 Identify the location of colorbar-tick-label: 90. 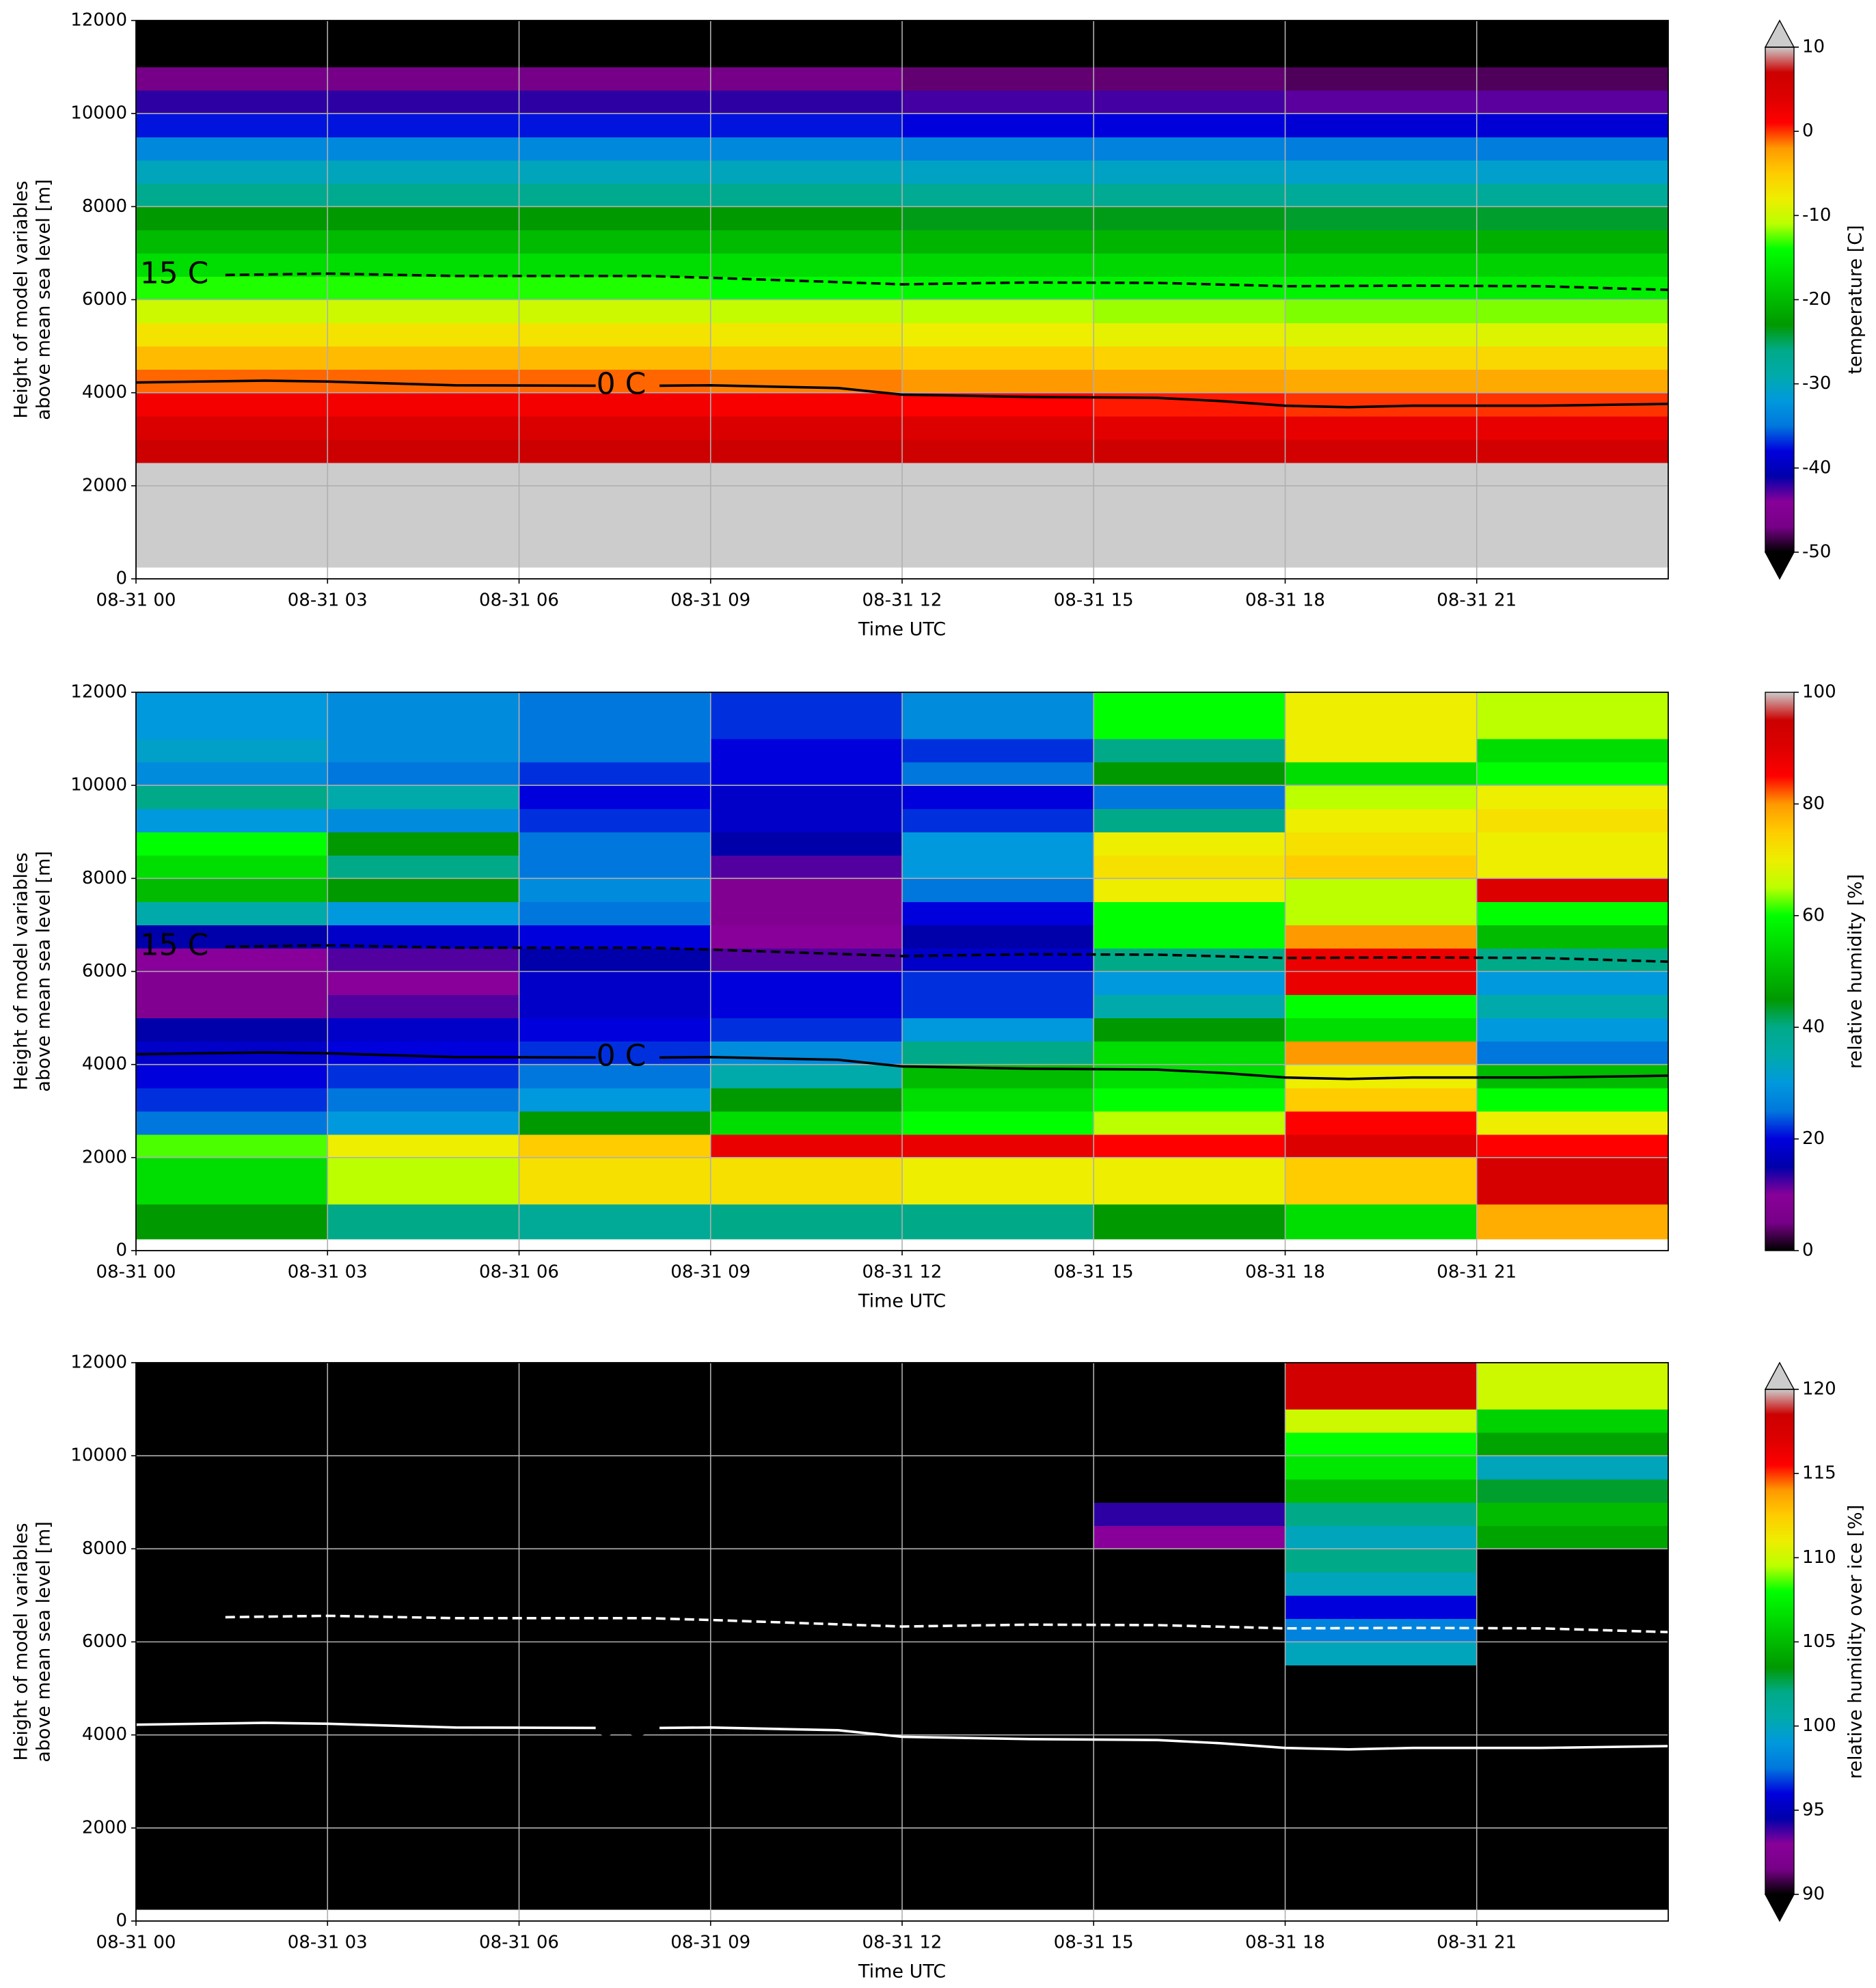
(1813, 1894).